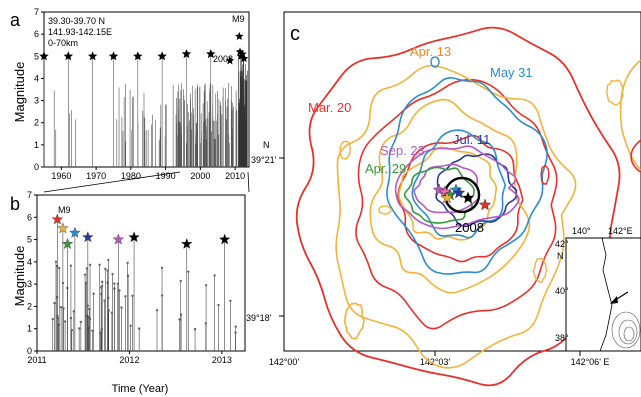 The height and width of the screenshot is (397, 641). I want to click on panel-b-ylabel: Magnitude, so click(19, 276).